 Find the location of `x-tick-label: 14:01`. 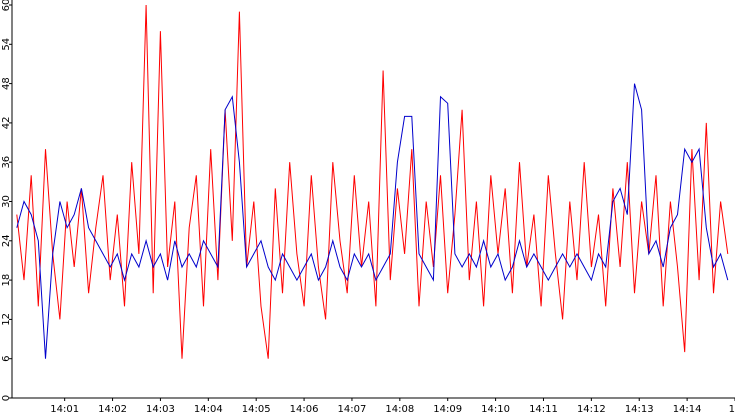

x-tick-label: 14:01 is located at coordinates (64, 409).